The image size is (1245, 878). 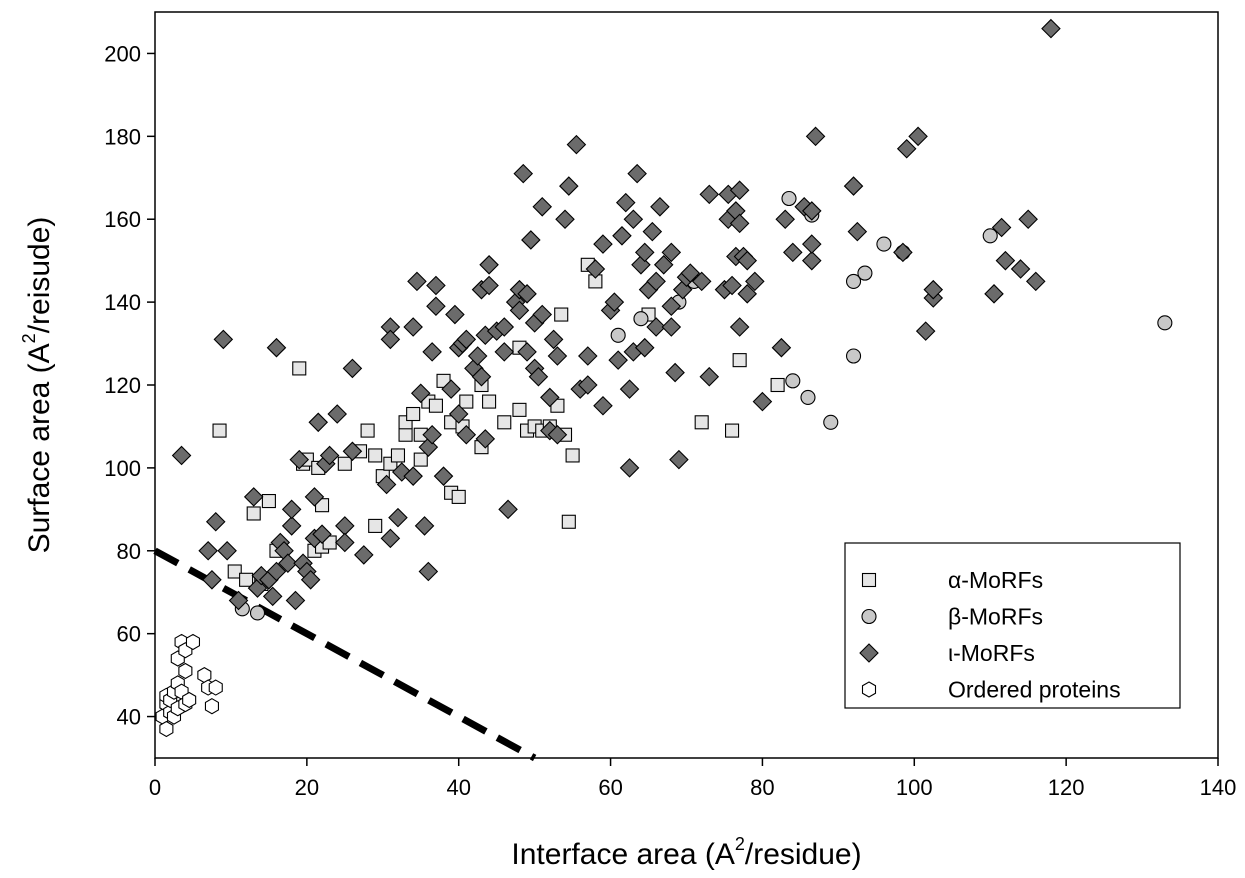 I want to click on x-axis-title-part2: /residue), so click(x=803, y=854).